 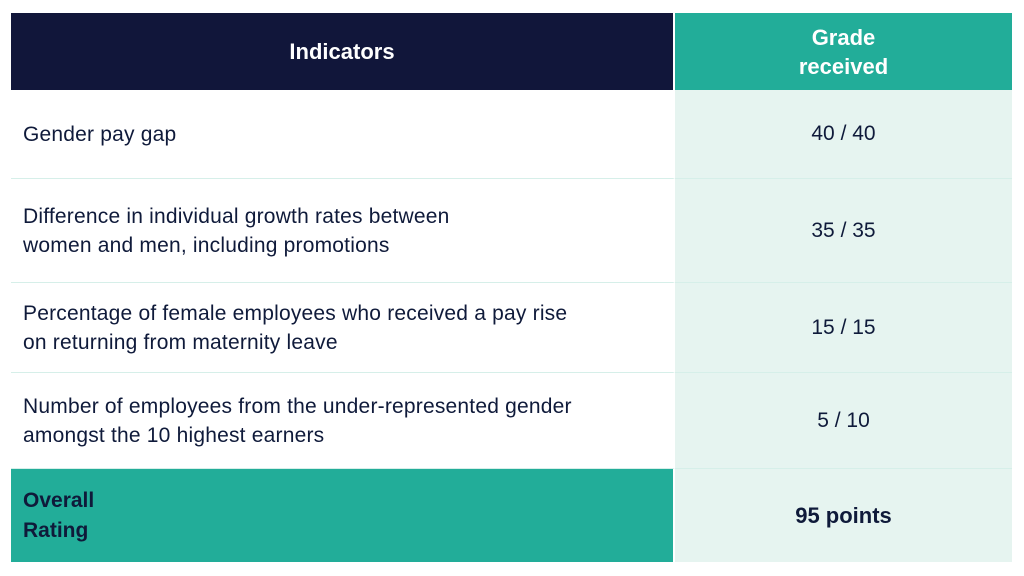 What do you see at coordinates (343, 515) in the screenshot?
I see `overall-rating-label: Overall Rating` at bounding box center [343, 515].